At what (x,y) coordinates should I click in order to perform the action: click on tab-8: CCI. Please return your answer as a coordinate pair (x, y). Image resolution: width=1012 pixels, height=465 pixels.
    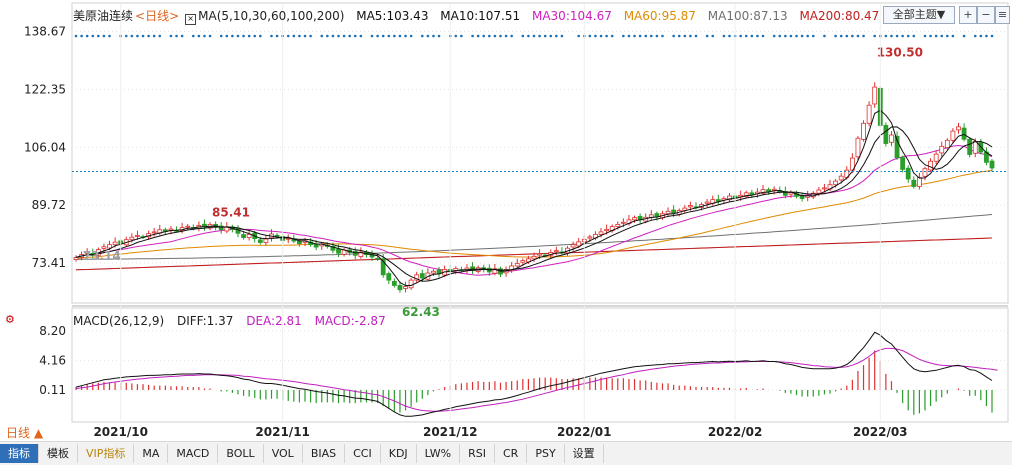
    Looking at the image, I should click on (363, 453).